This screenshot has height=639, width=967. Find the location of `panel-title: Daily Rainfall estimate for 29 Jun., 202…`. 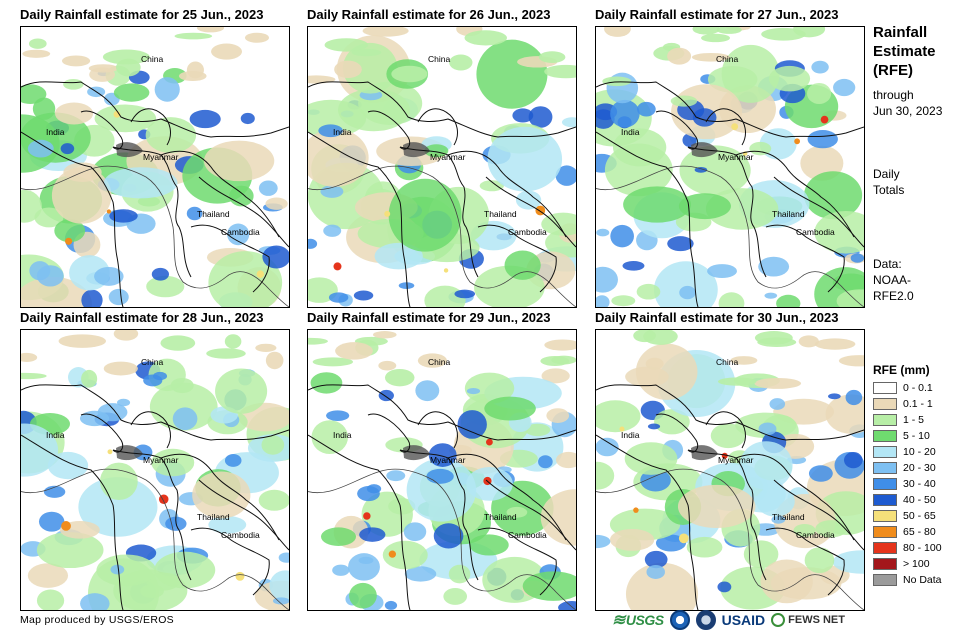

panel-title: Daily Rainfall estimate for 29 Jun., 202… is located at coordinates (429, 317).